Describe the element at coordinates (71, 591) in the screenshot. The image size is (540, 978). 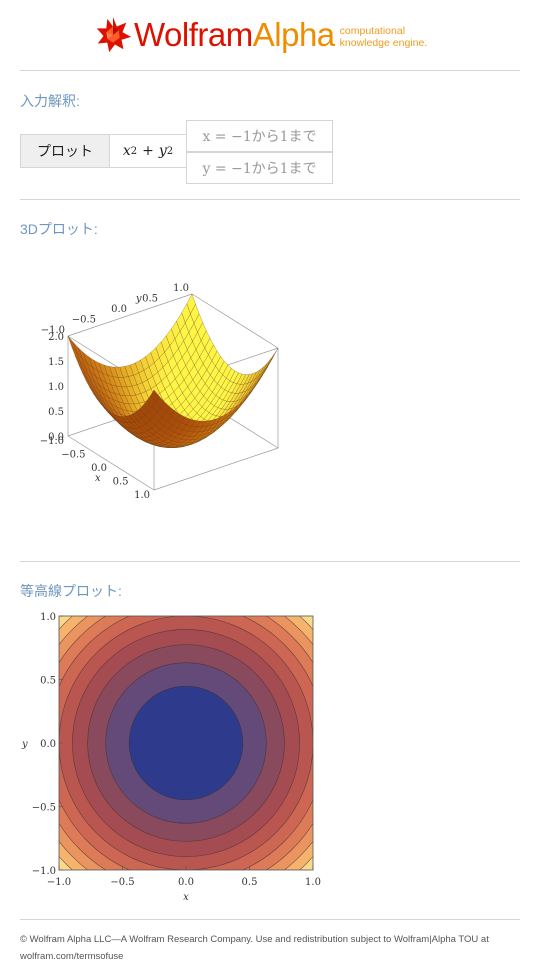
I see `contour-section-title: 等高線プロット:` at that location.